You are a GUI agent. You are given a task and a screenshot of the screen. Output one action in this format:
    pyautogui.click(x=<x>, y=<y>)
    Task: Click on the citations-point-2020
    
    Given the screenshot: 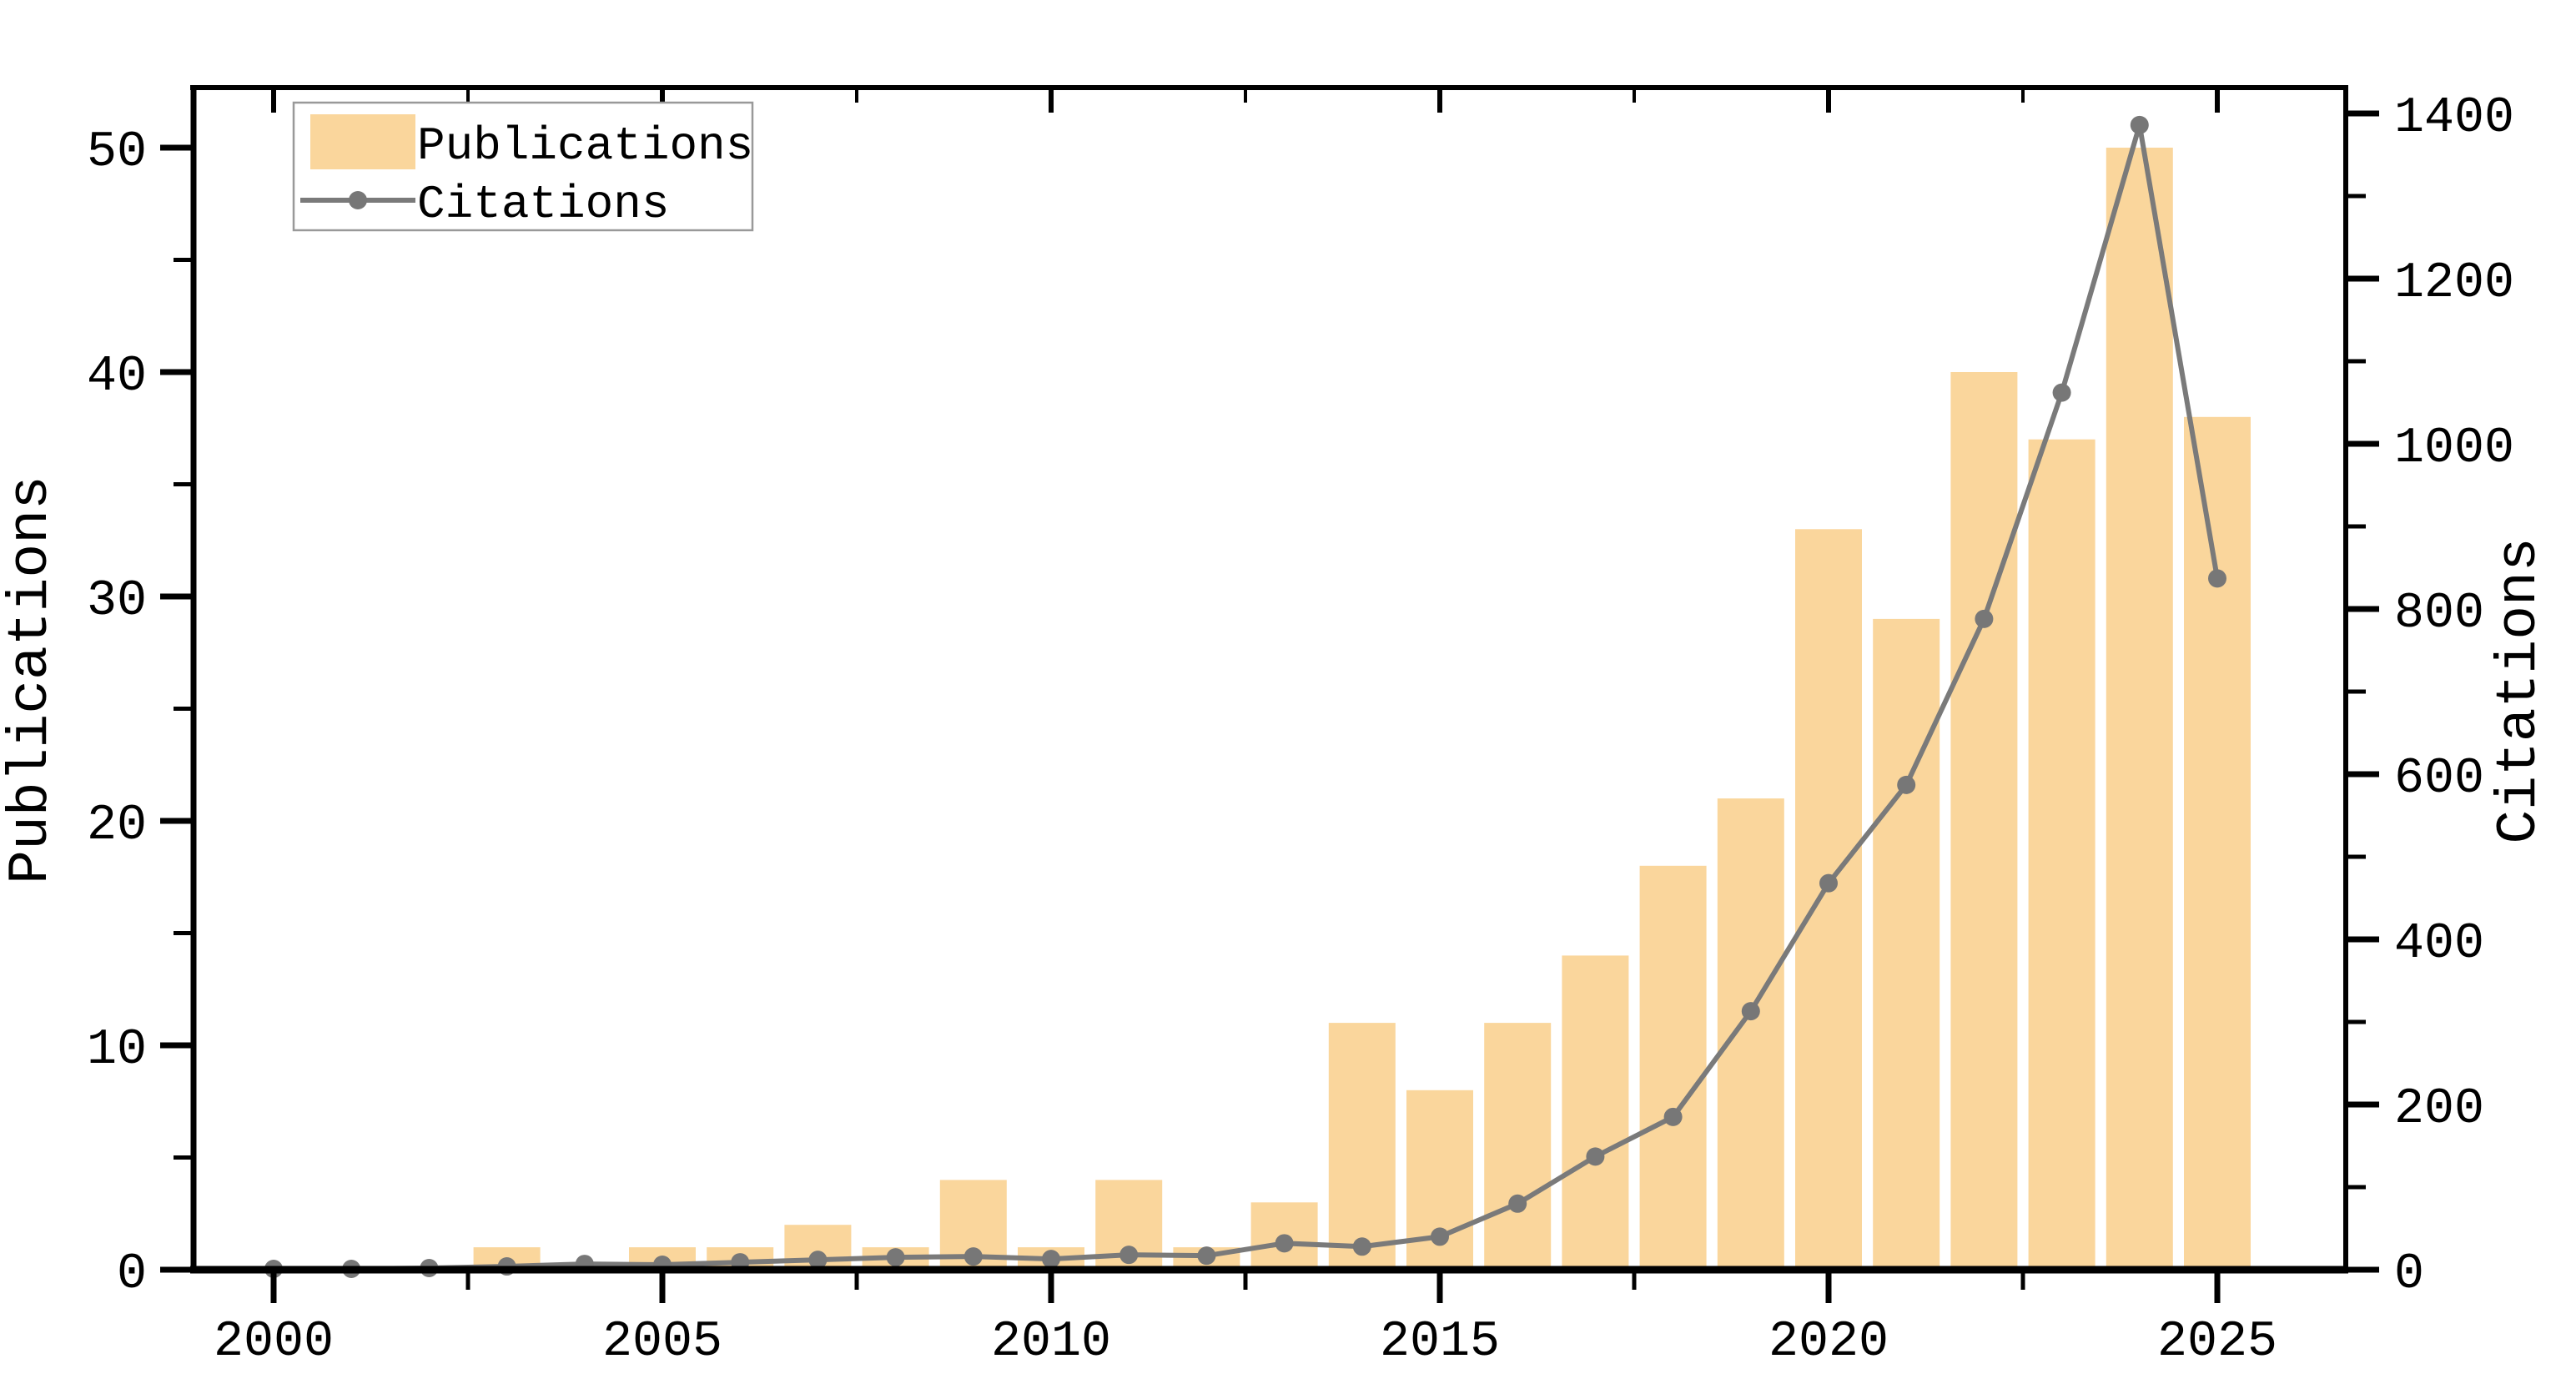 What is the action you would take?
    pyautogui.click(x=1828, y=883)
    